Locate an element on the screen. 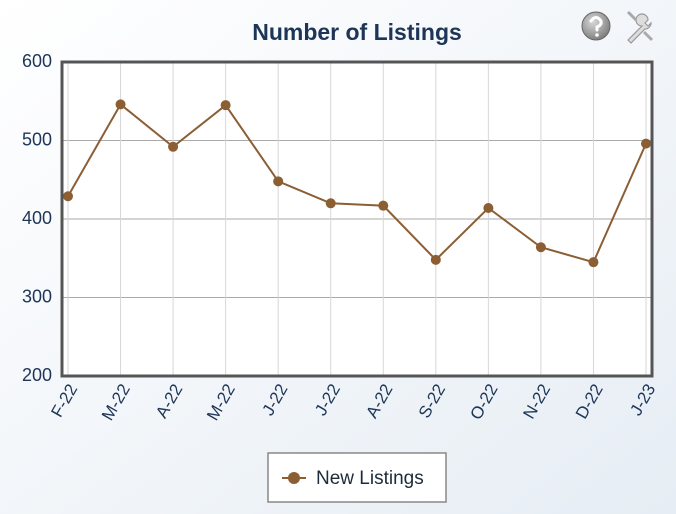  legend-marker is located at coordinates (294, 478).